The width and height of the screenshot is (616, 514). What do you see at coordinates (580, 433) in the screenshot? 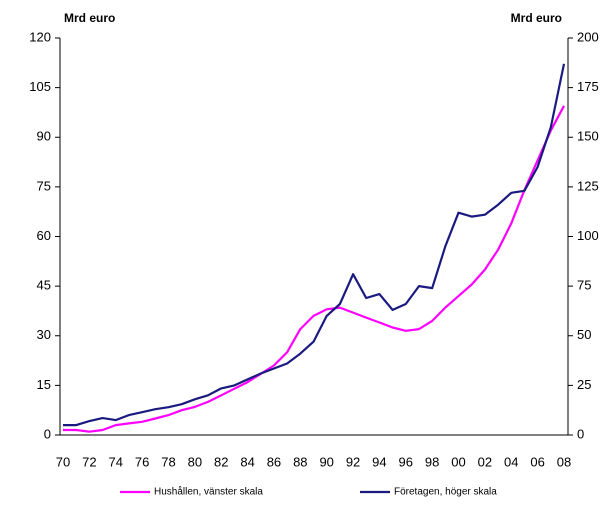
I see `y2-tick-label: 0` at bounding box center [580, 433].